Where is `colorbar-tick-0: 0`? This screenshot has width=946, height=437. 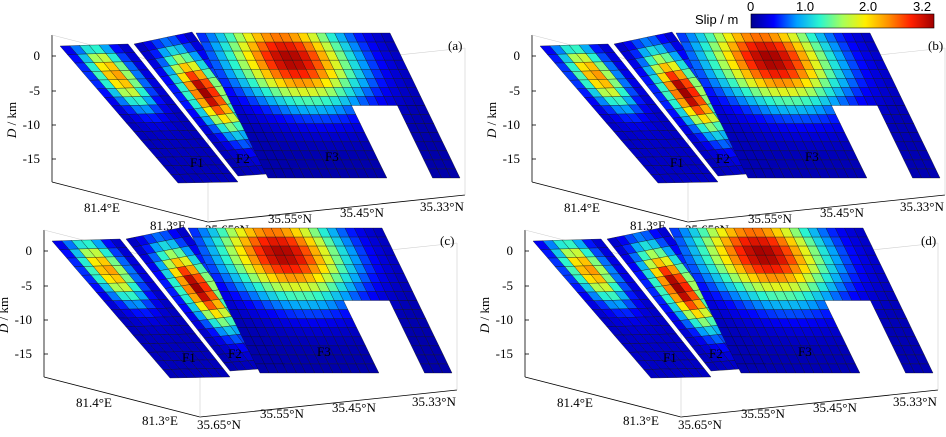 colorbar-tick-0: 0 is located at coordinates (750, 7).